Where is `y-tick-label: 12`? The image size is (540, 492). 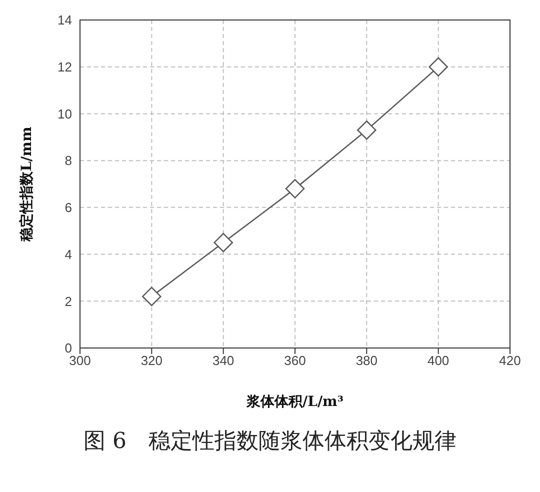
y-tick-label: 12 is located at coordinates (65, 66).